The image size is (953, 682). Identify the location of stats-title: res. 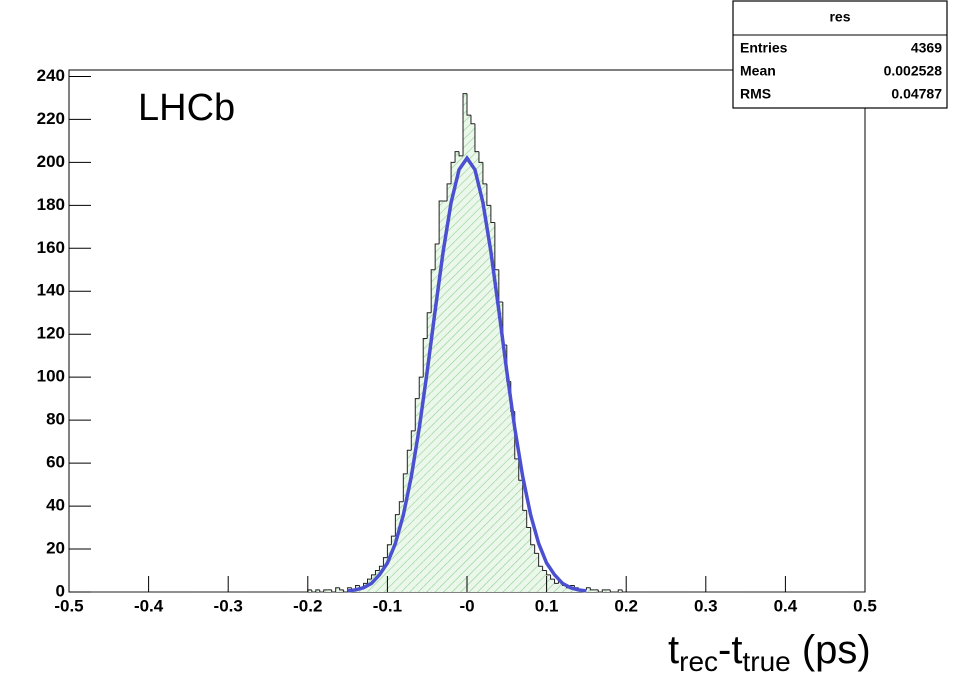
(839, 17).